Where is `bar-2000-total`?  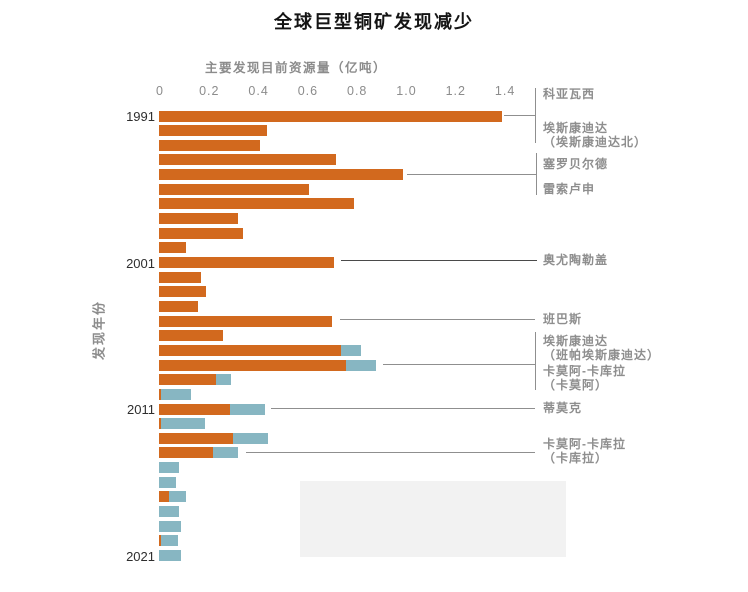
bar-2000-total is located at coordinates (172, 248).